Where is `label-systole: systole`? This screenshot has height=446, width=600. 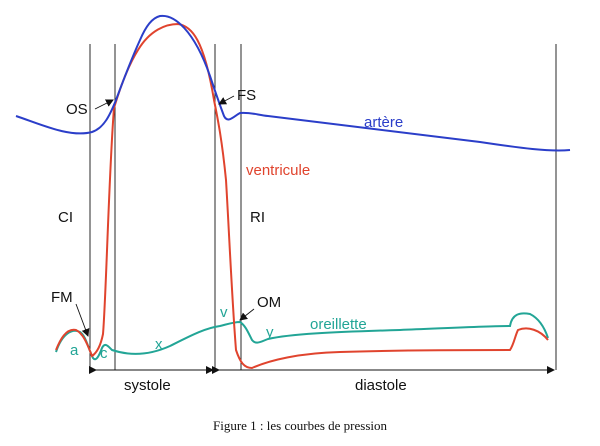 label-systole: systole is located at coordinates (147, 385).